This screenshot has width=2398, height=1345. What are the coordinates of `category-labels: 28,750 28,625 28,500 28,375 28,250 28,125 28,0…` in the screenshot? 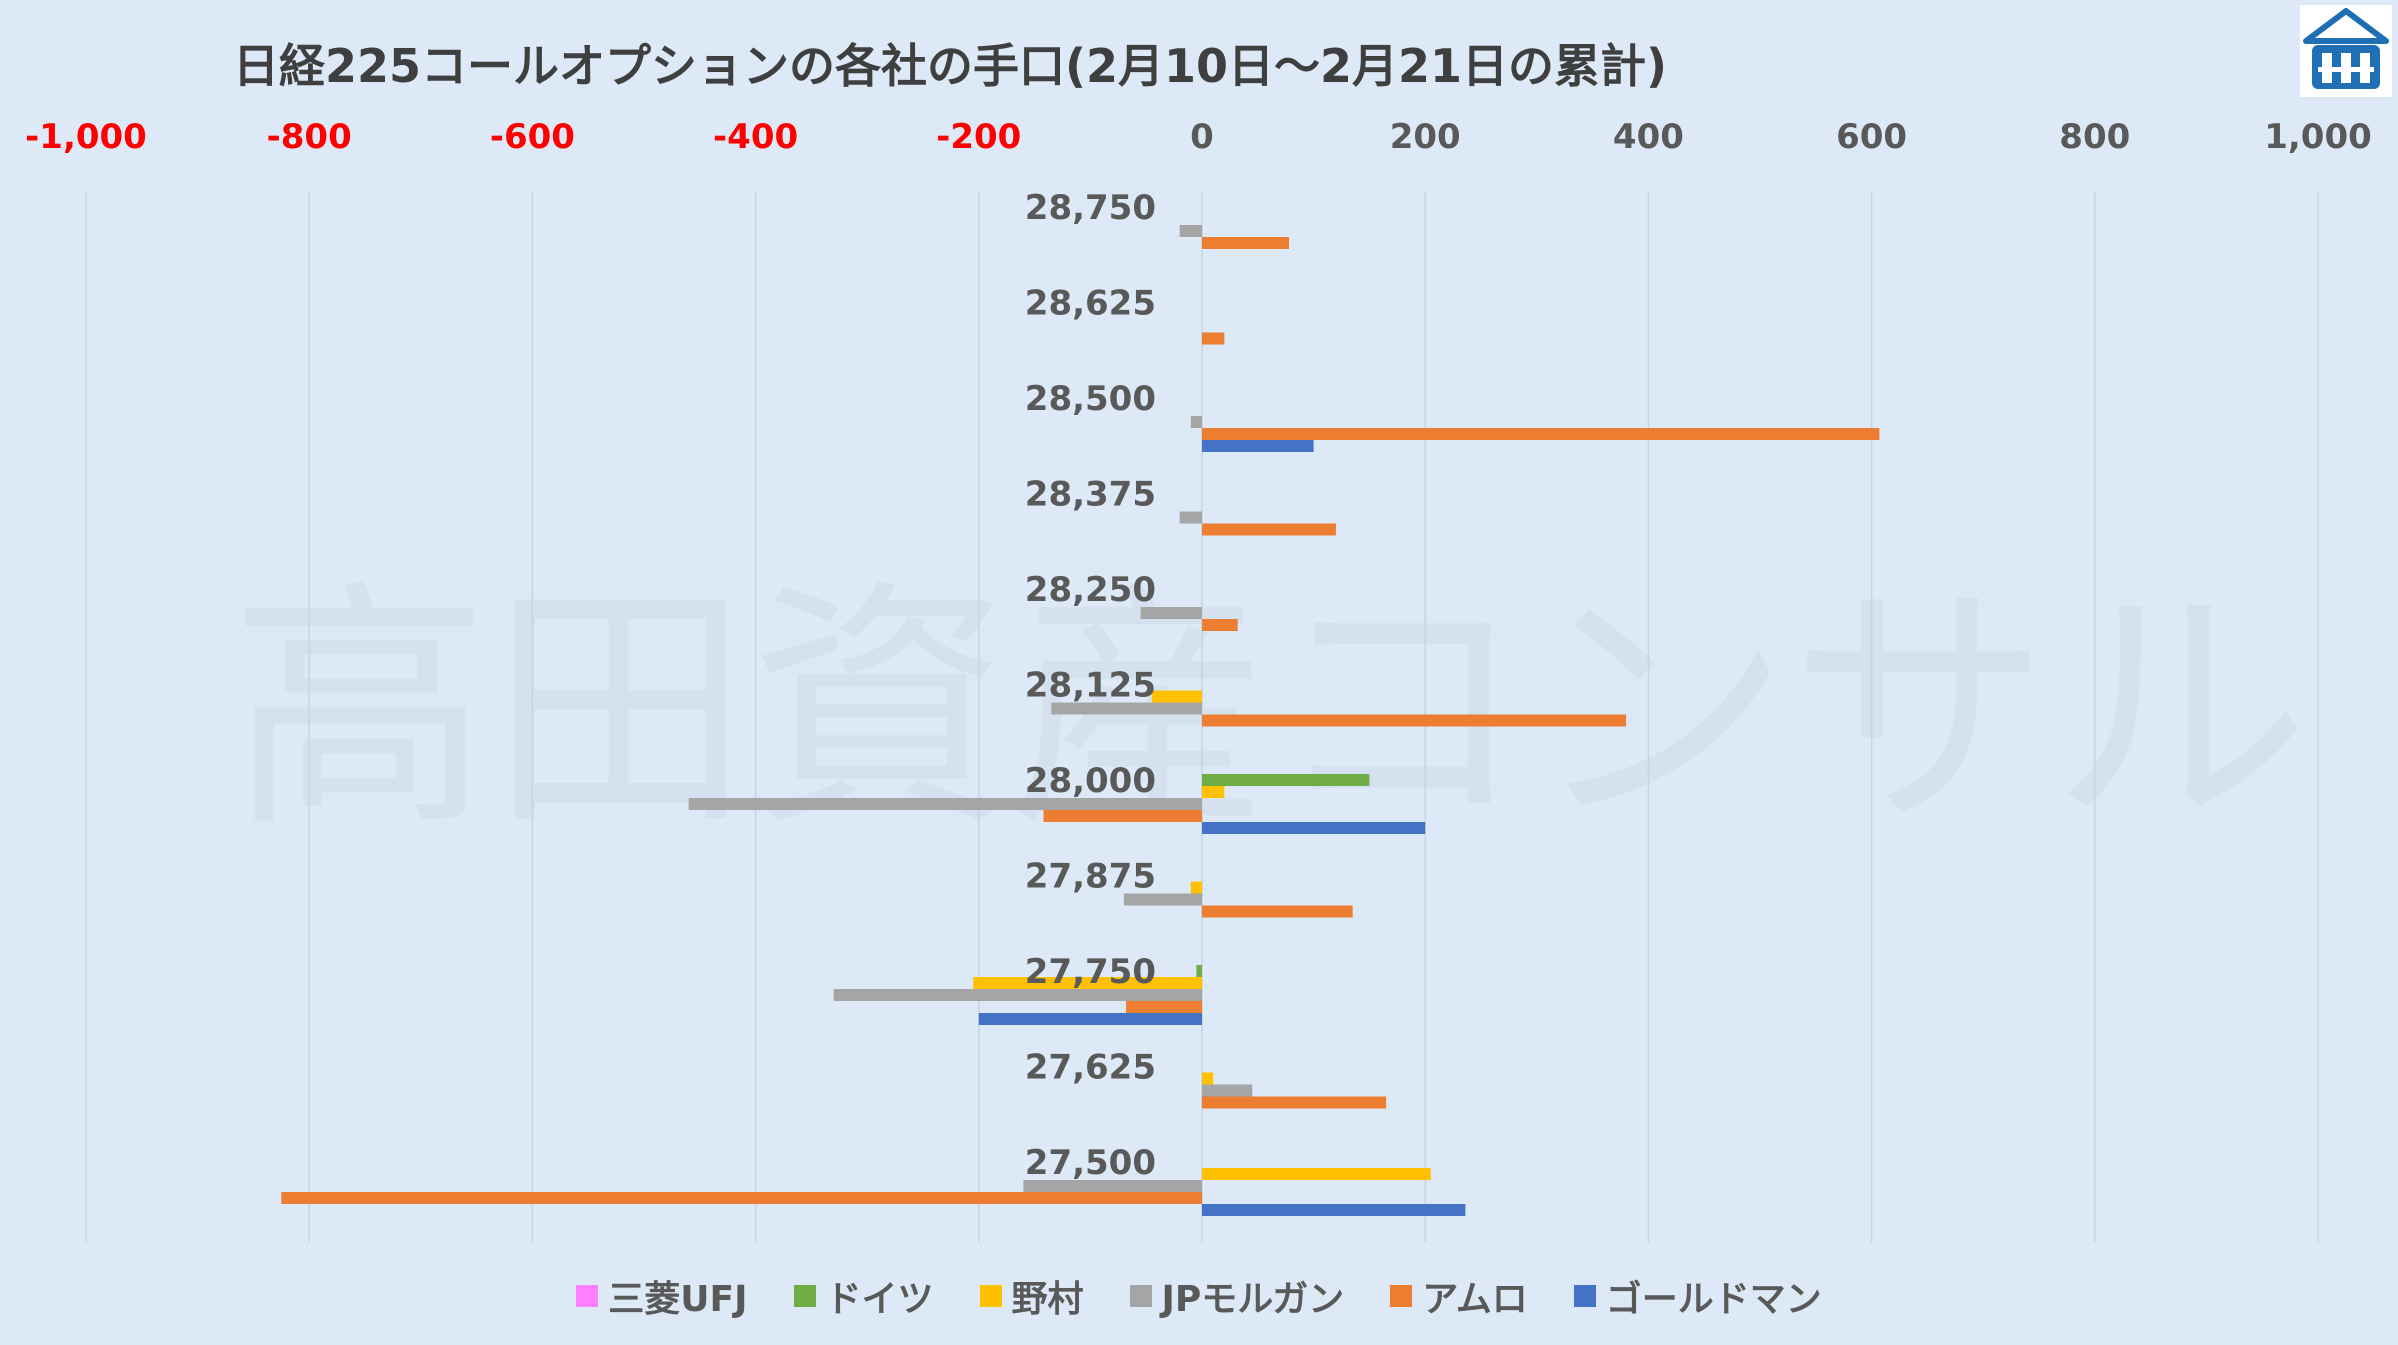 It's located at (1090, 685).